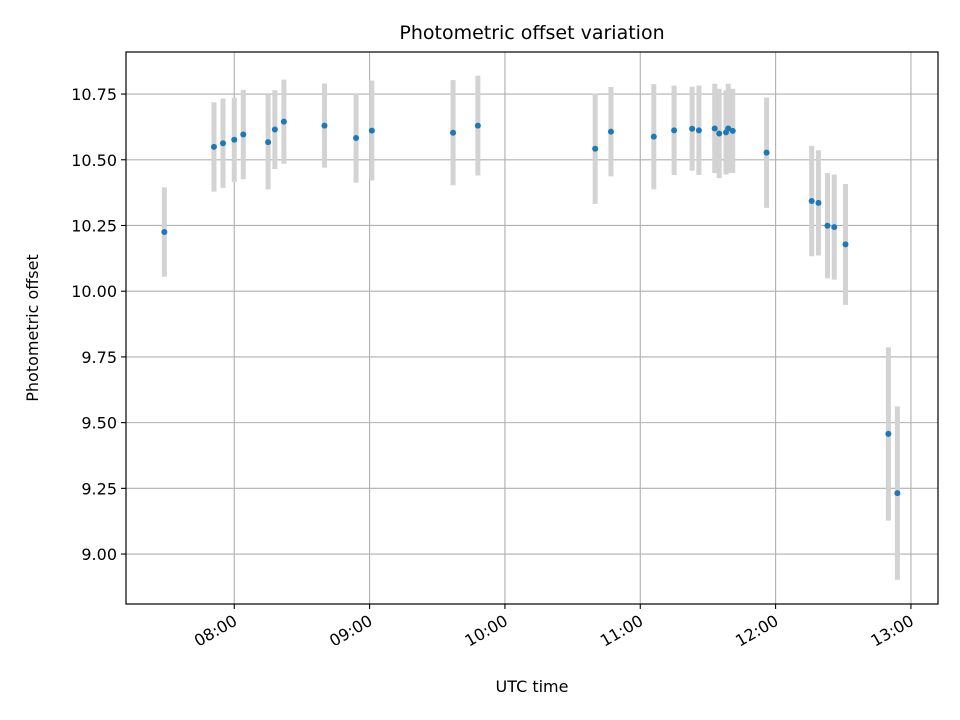  What do you see at coordinates (350, 631) in the screenshot?
I see `x-tick-label: 09:00` at bounding box center [350, 631].